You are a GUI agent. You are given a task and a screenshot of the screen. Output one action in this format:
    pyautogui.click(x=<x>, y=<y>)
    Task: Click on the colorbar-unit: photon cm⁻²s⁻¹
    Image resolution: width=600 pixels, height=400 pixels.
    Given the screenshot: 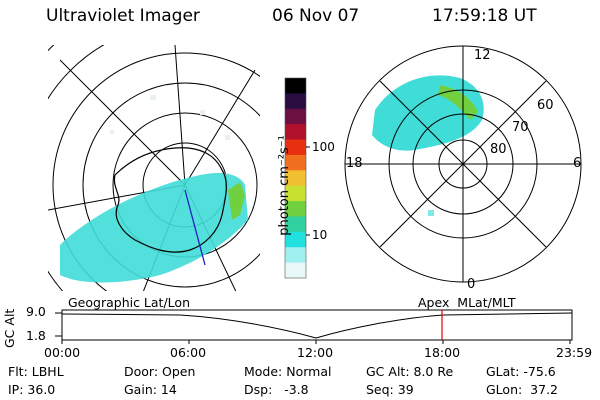 What is the action you would take?
    pyautogui.click(x=284, y=185)
    